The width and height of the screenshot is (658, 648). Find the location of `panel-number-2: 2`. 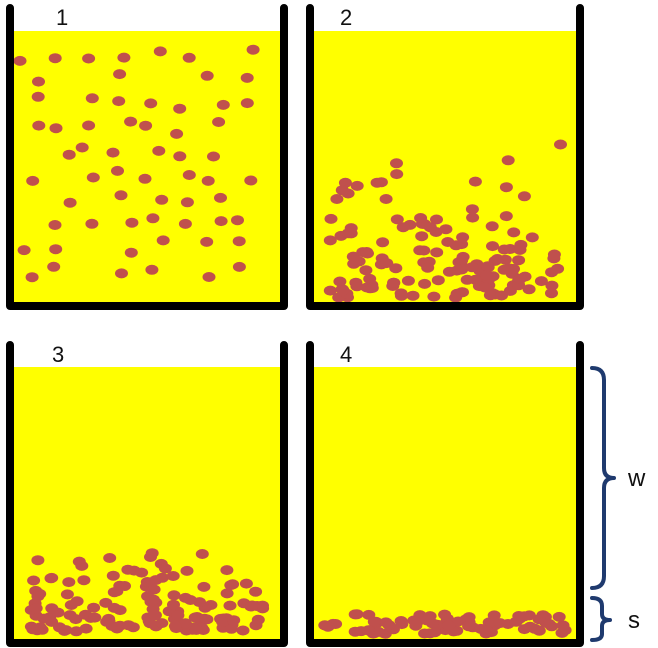

panel-number-2: 2 is located at coordinates (346, 17).